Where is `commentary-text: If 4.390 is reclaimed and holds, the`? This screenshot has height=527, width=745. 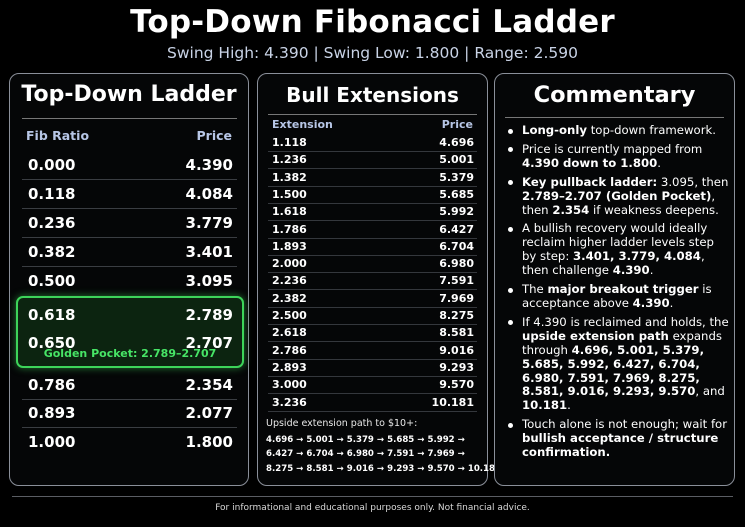 commentary-text: If 4.390 is reclaimed and holds, the is located at coordinates (625, 321).